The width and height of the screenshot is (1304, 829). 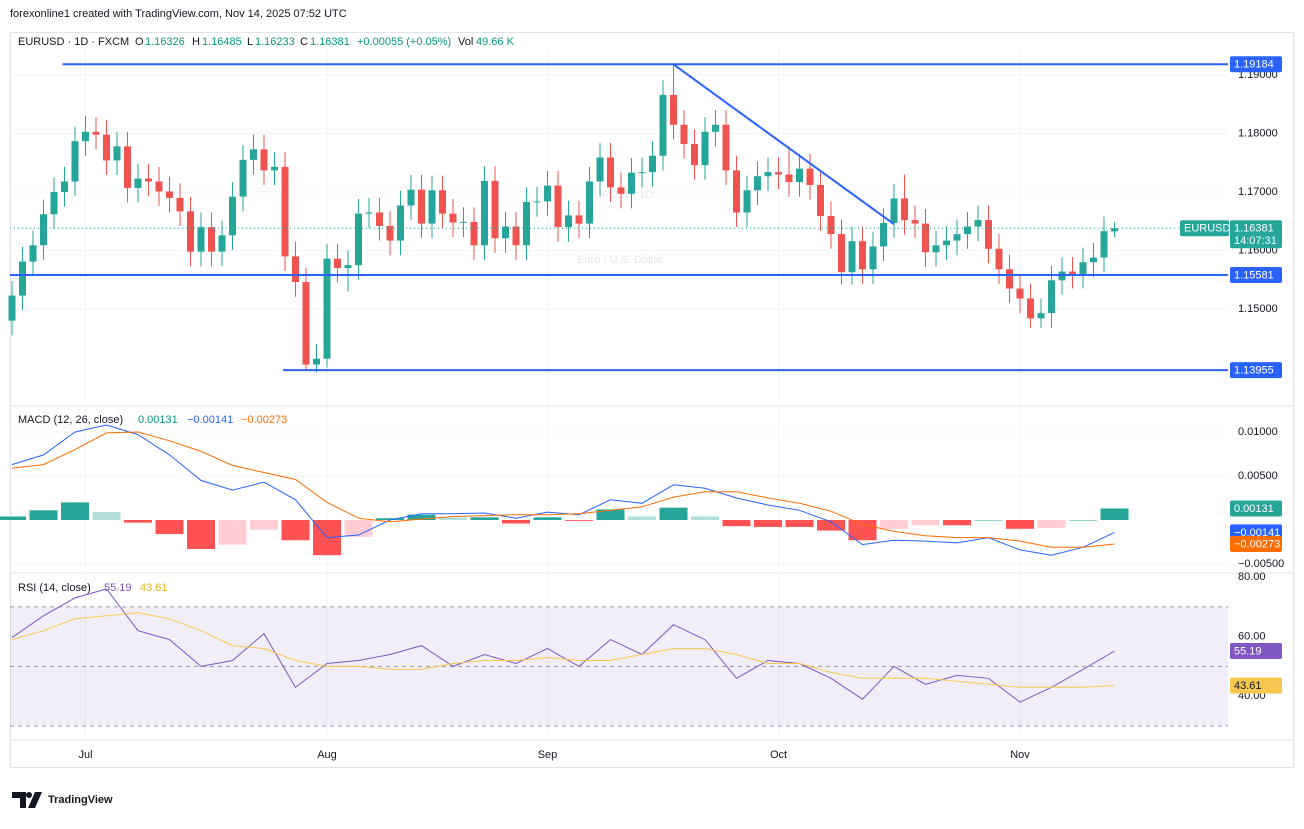 What do you see at coordinates (778, 755) in the screenshot?
I see `x-tick-label: Oct` at bounding box center [778, 755].